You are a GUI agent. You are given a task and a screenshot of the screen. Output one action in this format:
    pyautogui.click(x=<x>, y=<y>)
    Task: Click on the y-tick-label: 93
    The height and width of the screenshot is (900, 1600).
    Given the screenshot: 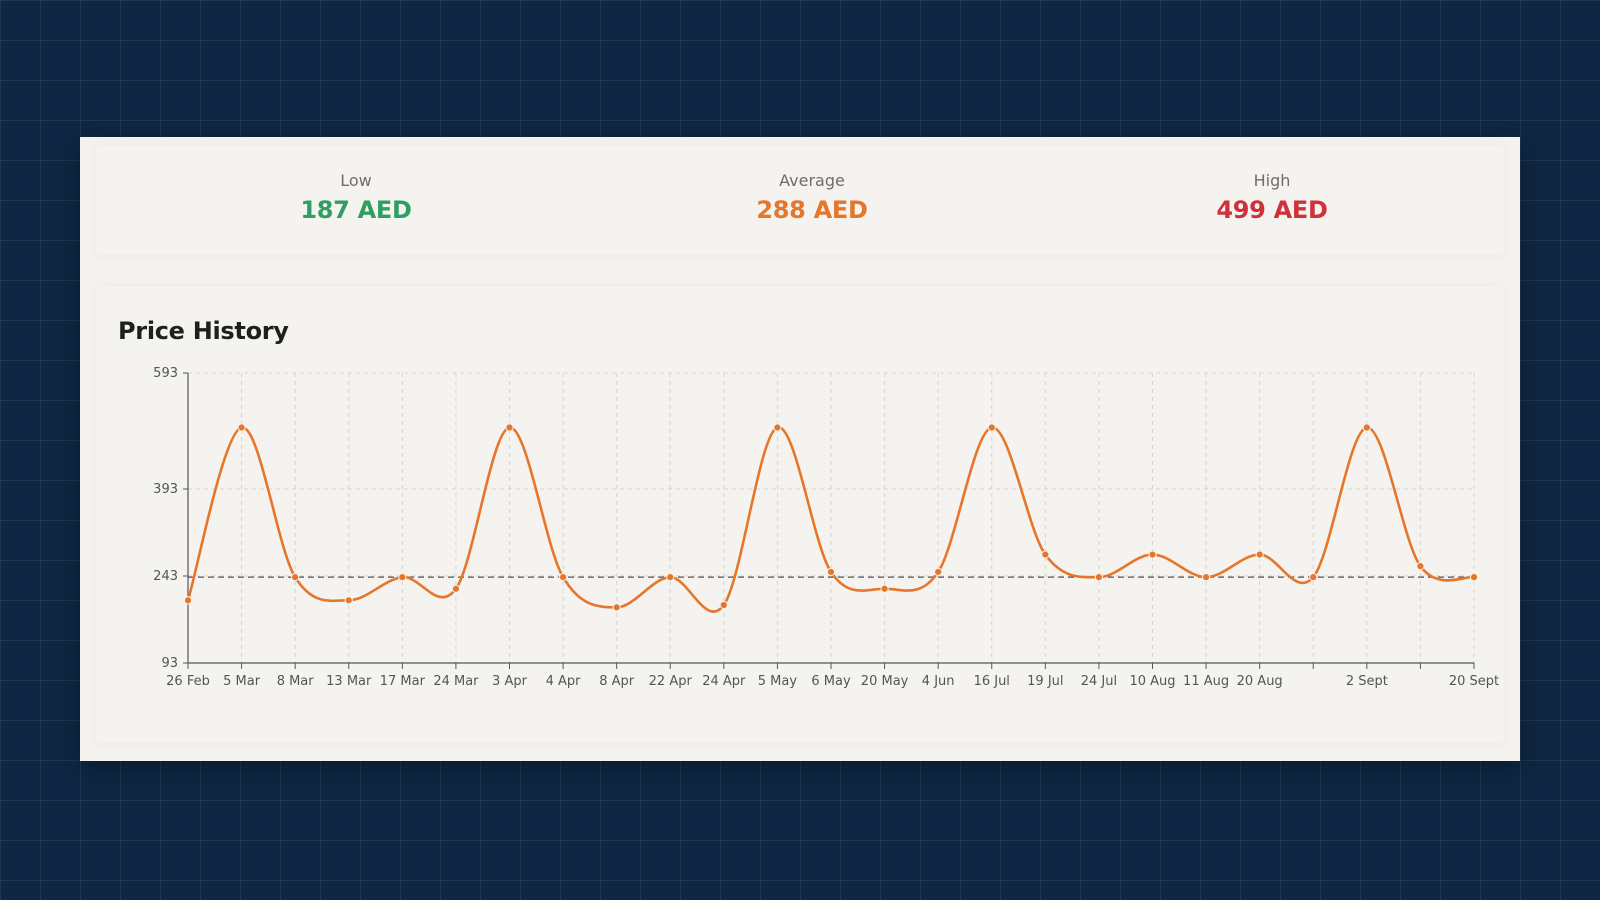 What is the action you would take?
    pyautogui.click(x=169, y=663)
    